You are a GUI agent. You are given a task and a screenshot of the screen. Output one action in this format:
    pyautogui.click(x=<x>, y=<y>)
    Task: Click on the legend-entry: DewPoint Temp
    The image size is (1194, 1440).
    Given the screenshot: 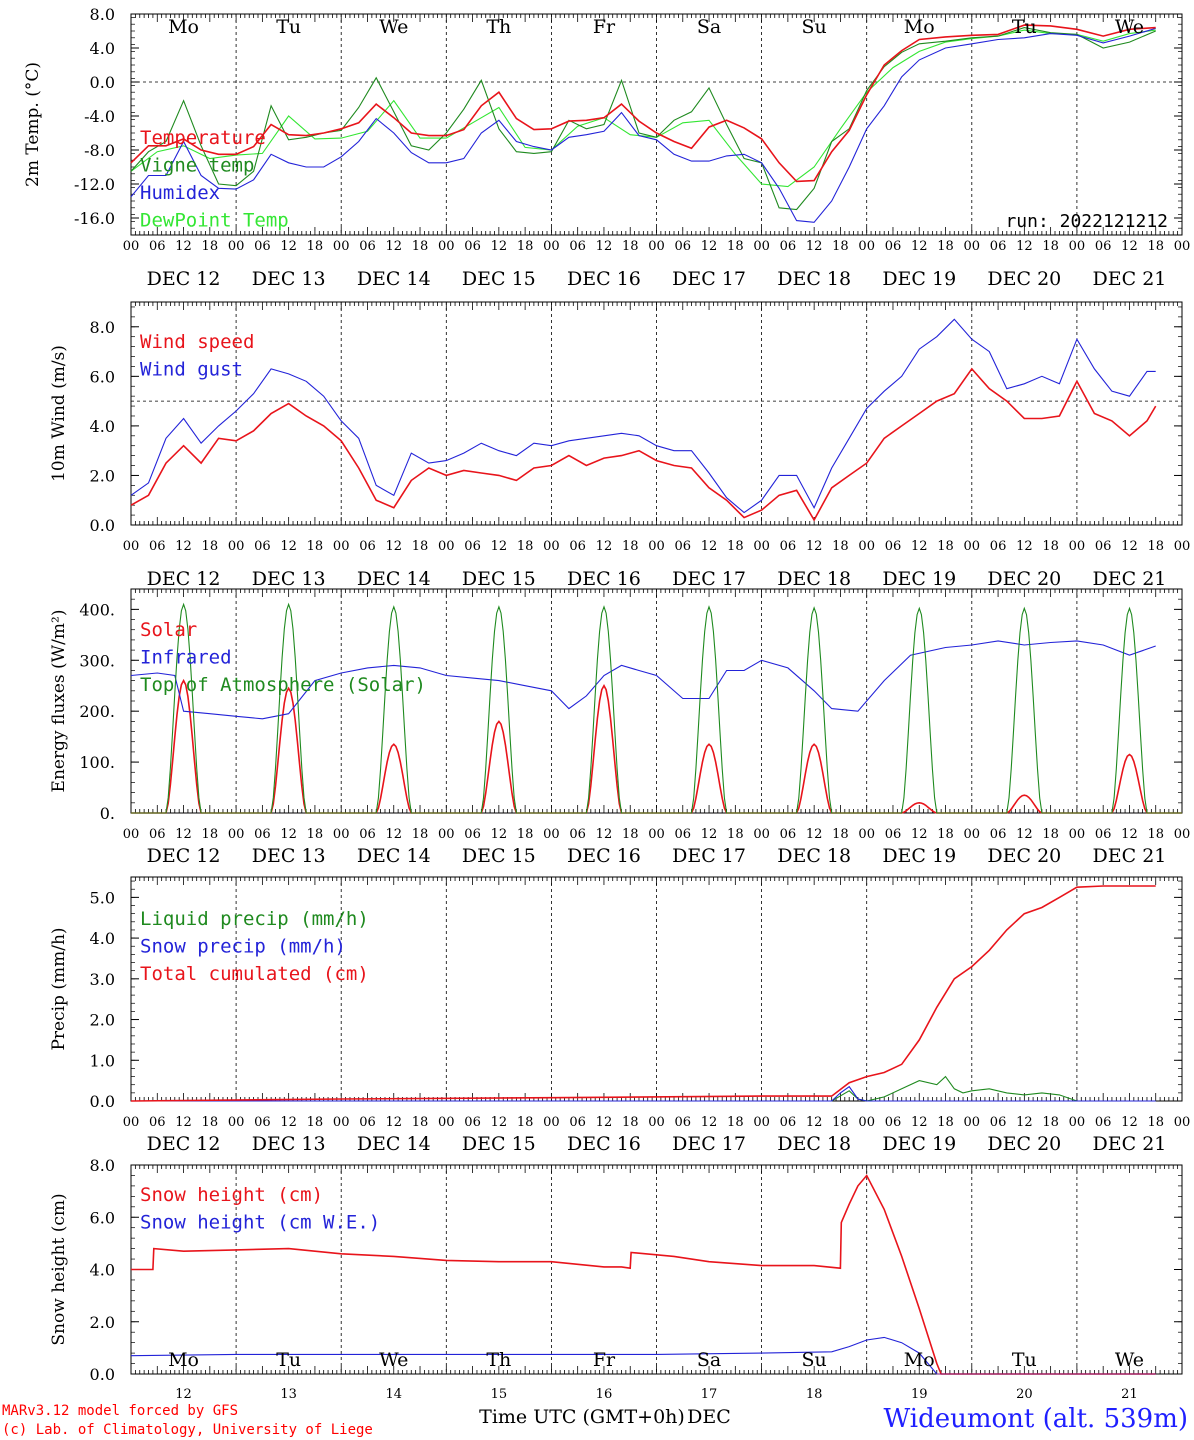 What is the action you would take?
    pyautogui.click(x=214, y=221)
    